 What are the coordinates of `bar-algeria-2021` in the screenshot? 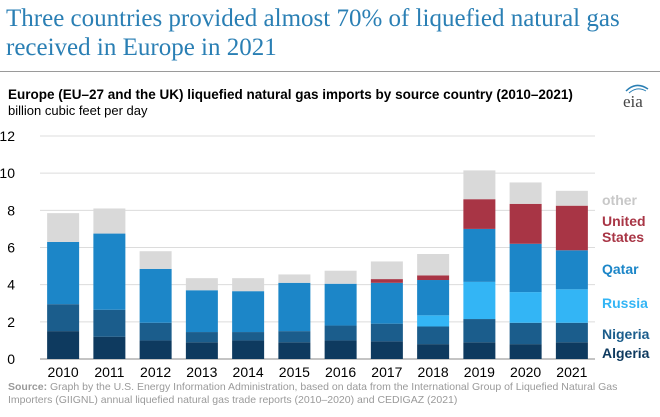 It's located at (571, 350).